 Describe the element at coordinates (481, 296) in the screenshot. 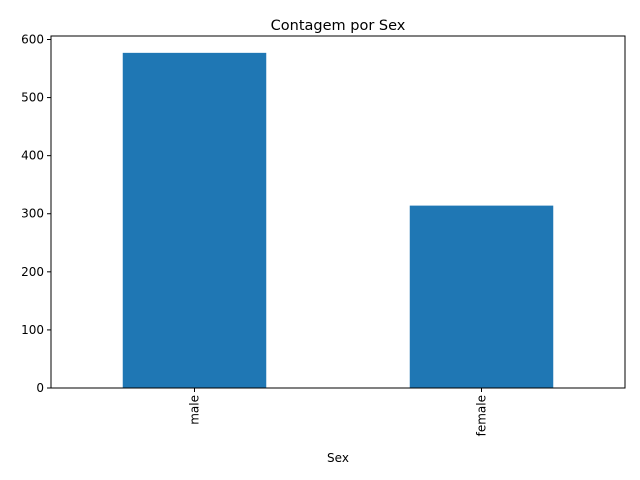

I see `bar-female` at that location.